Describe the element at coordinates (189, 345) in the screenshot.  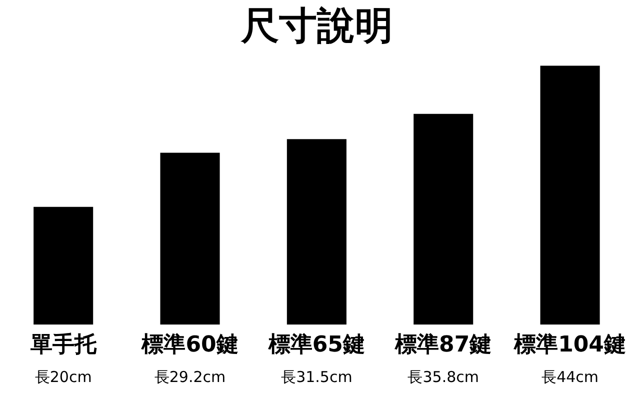
I see `x-tick-label: 標準60鍵` at that location.